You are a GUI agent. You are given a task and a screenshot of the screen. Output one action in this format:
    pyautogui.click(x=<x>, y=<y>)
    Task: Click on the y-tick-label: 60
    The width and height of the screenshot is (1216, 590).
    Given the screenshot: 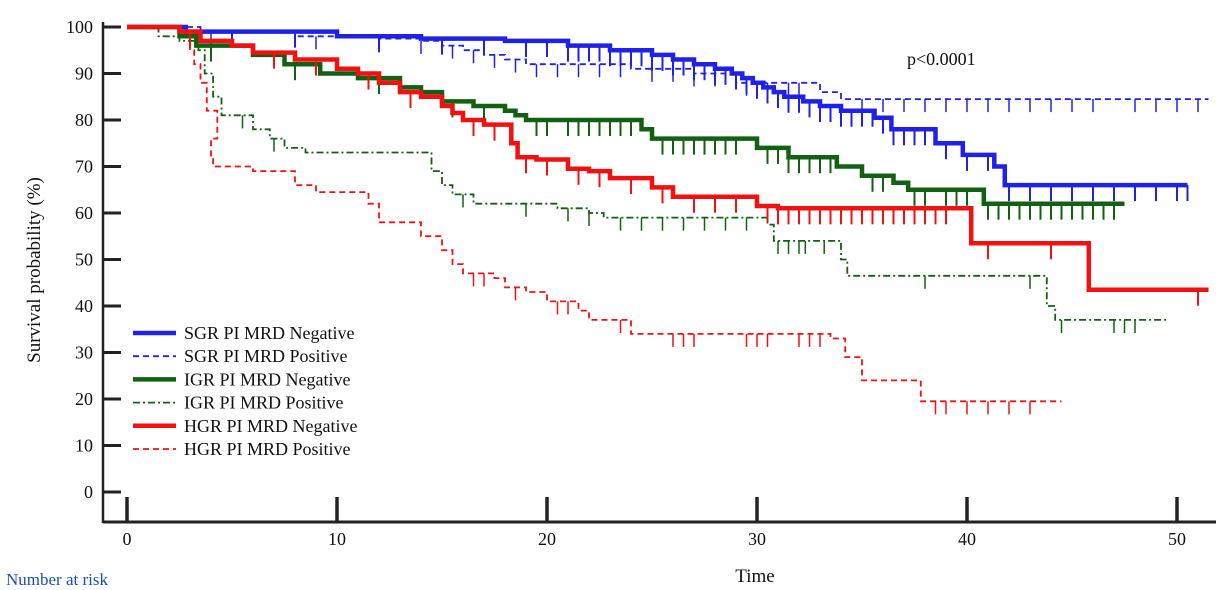 What is the action you would take?
    pyautogui.click(x=84, y=213)
    